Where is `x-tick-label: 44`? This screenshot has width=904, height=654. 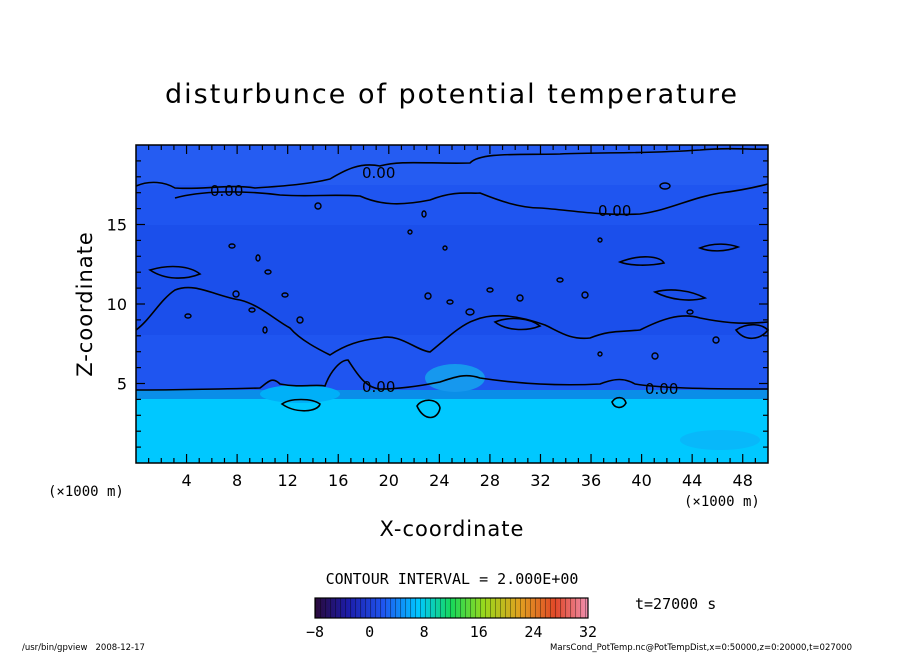
x-tick-label: 44 is located at coordinates (692, 480).